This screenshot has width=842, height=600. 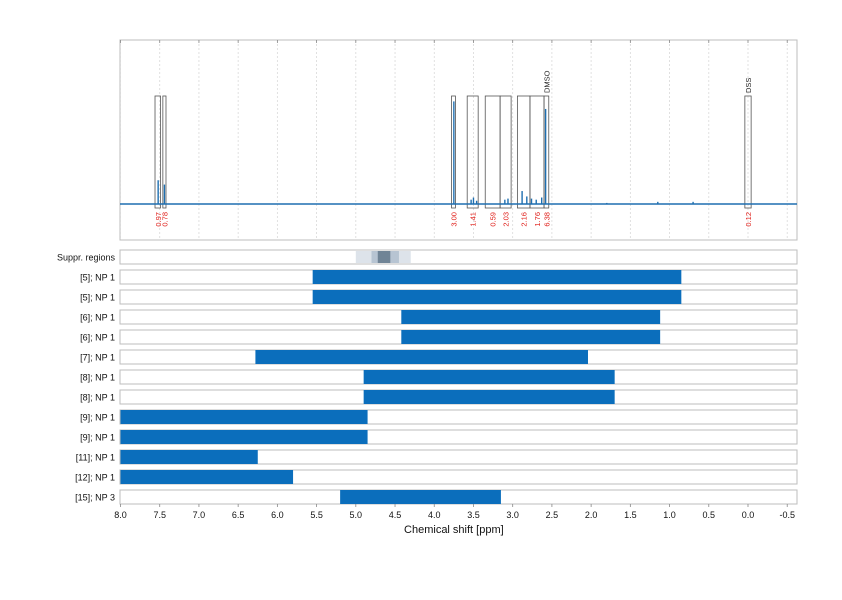 I want to click on integration-value: 0.78, so click(x=164, y=219).